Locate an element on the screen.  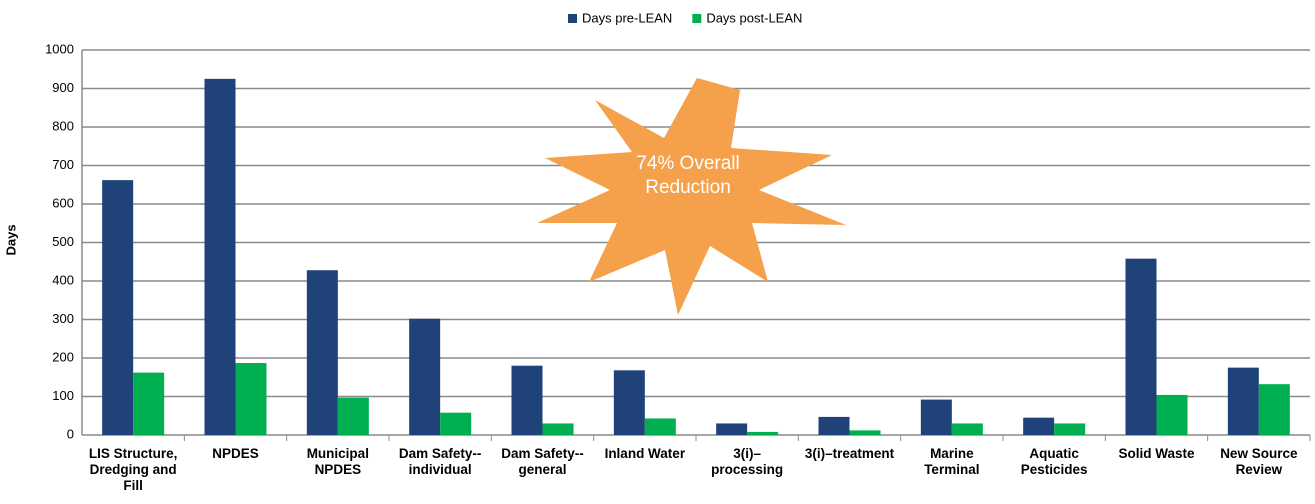
y-tick-label: 700 is located at coordinates (63, 164).